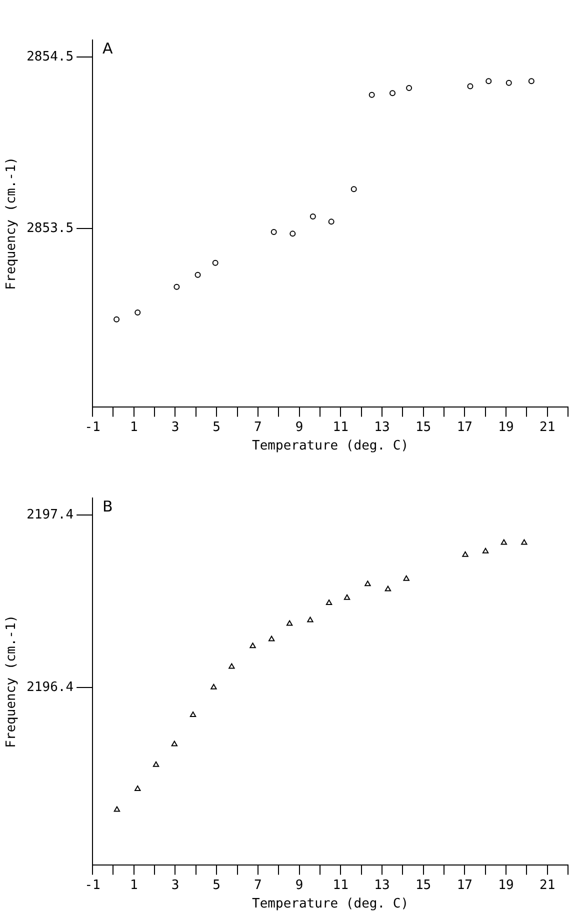  Describe the element at coordinates (108, 48) in the screenshot. I see `annotation: A` at that location.